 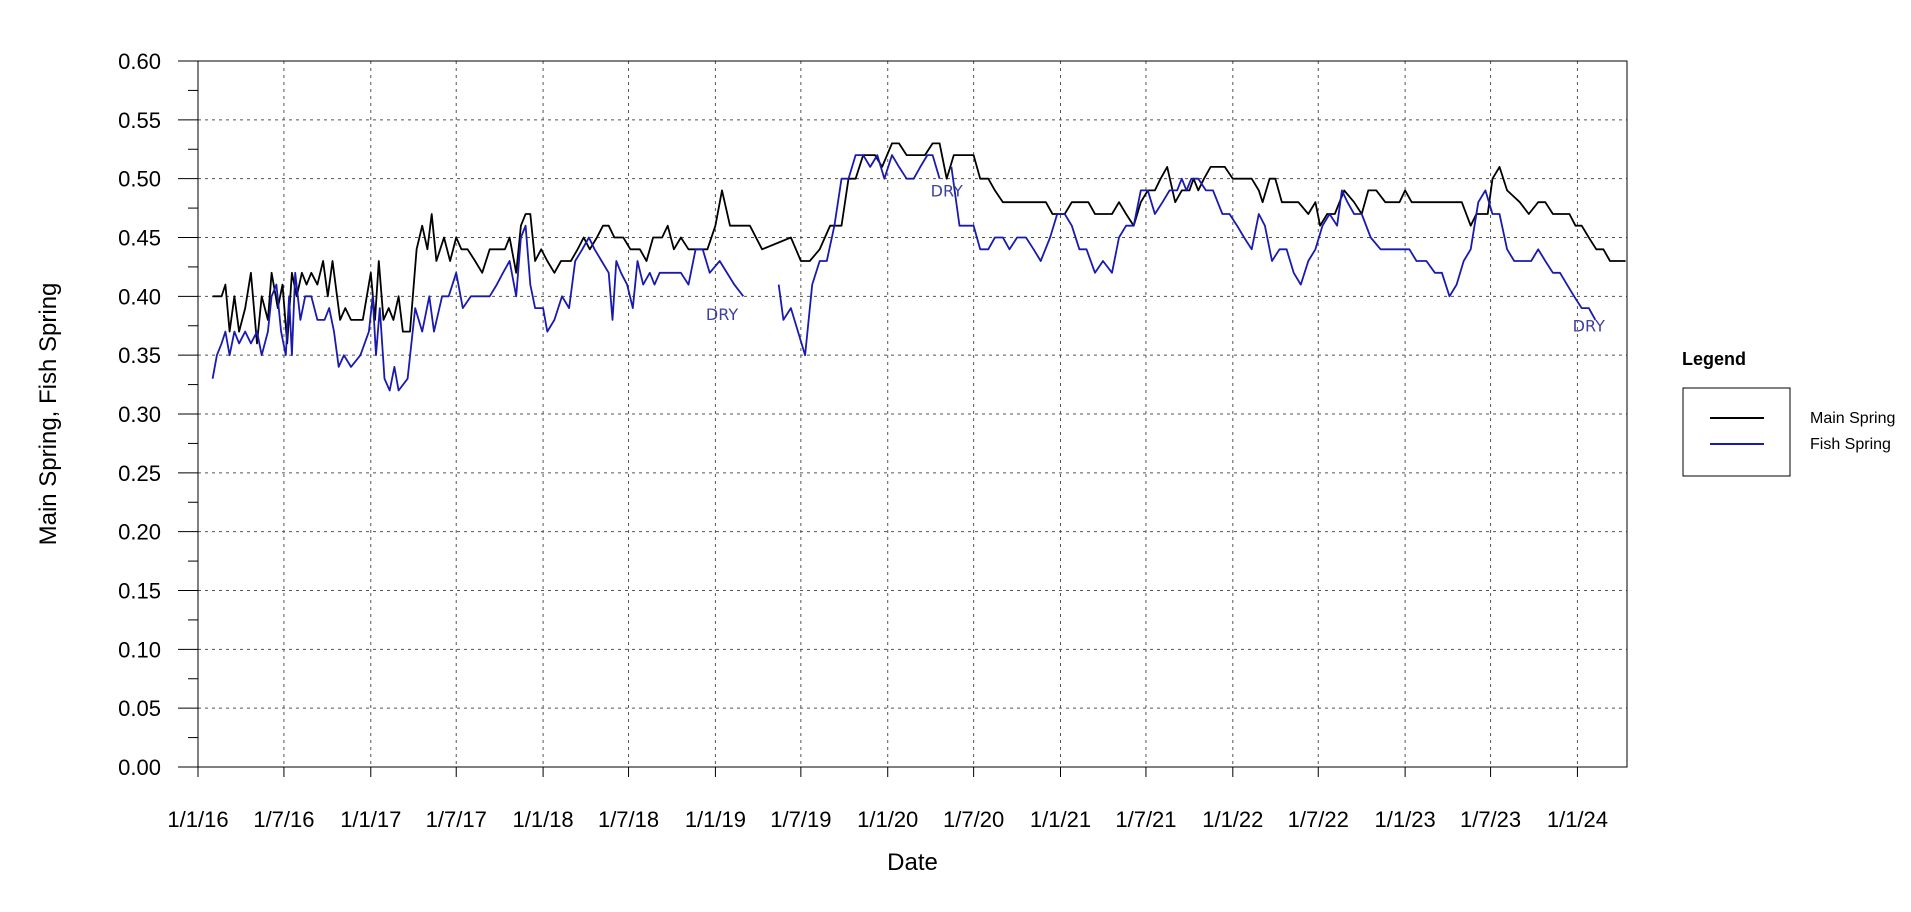 I want to click on x-tick-label: 1/7/16, so click(x=283, y=819).